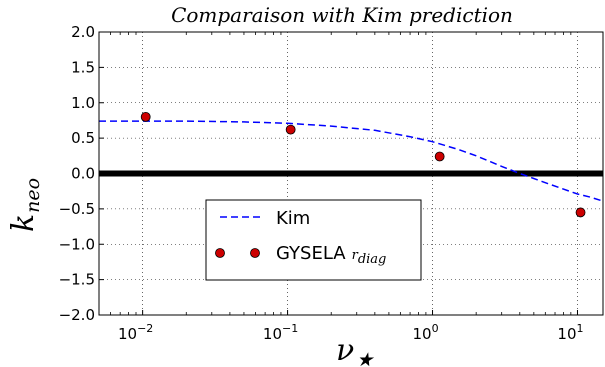  What do you see at coordinates (345, 350) in the screenshot?
I see `x-axis-label-main: ν` at bounding box center [345, 350].